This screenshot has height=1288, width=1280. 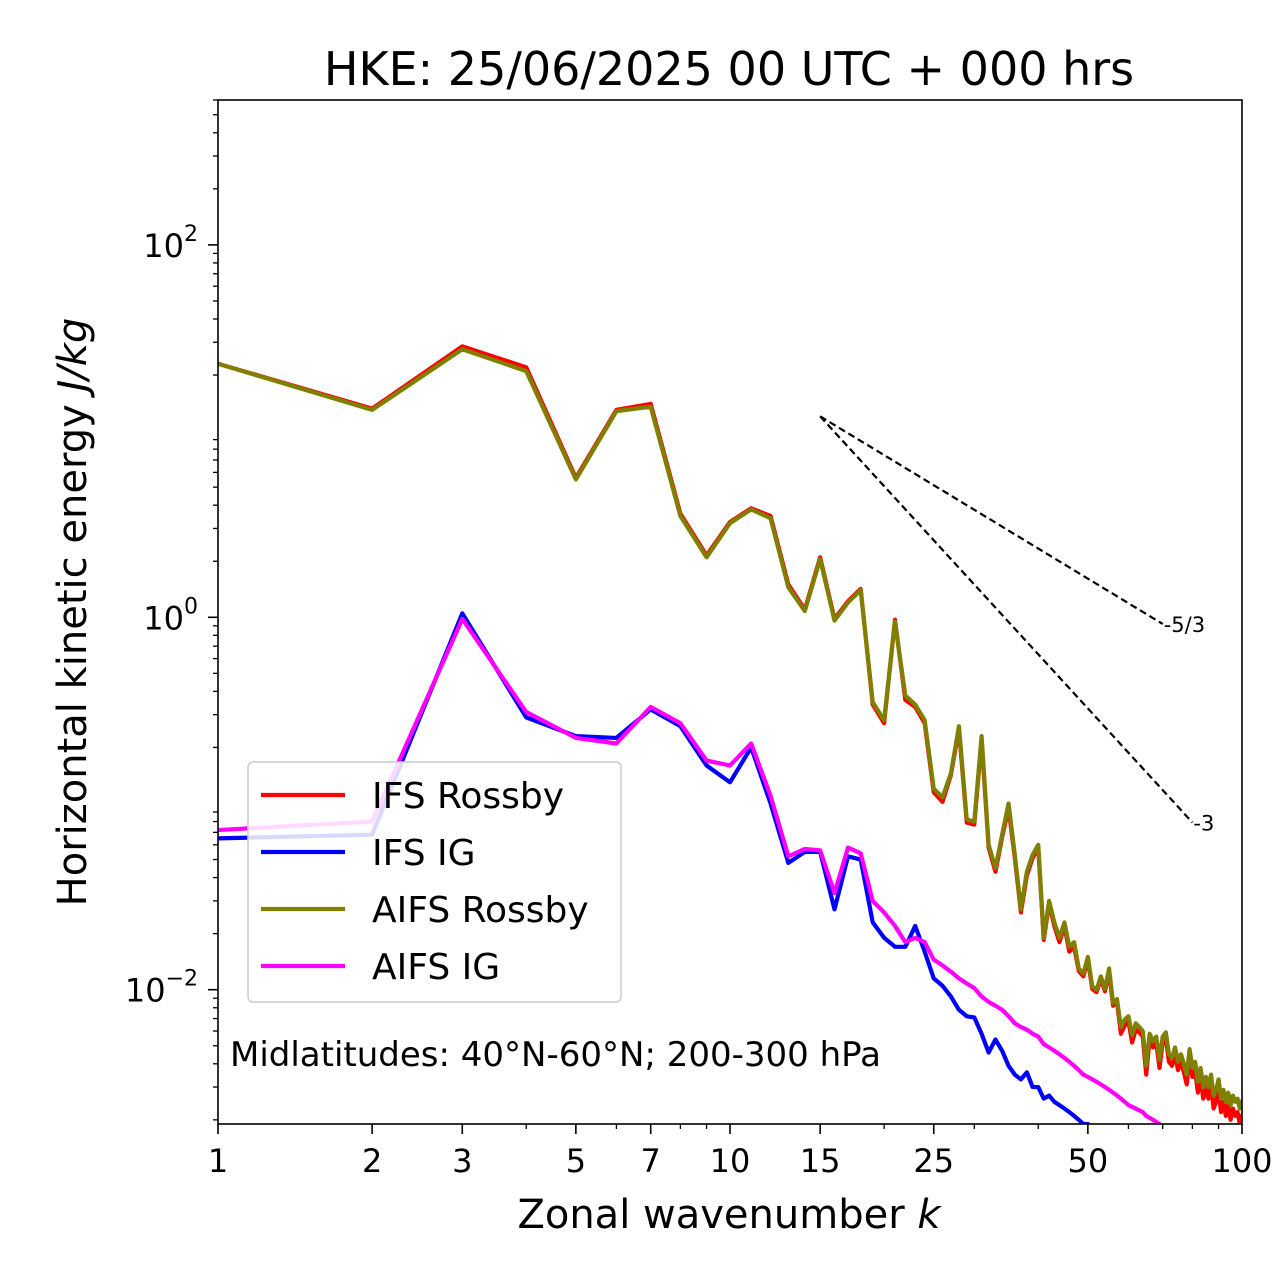 I want to click on x-tick-label: 10, so click(x=730, y=1161).